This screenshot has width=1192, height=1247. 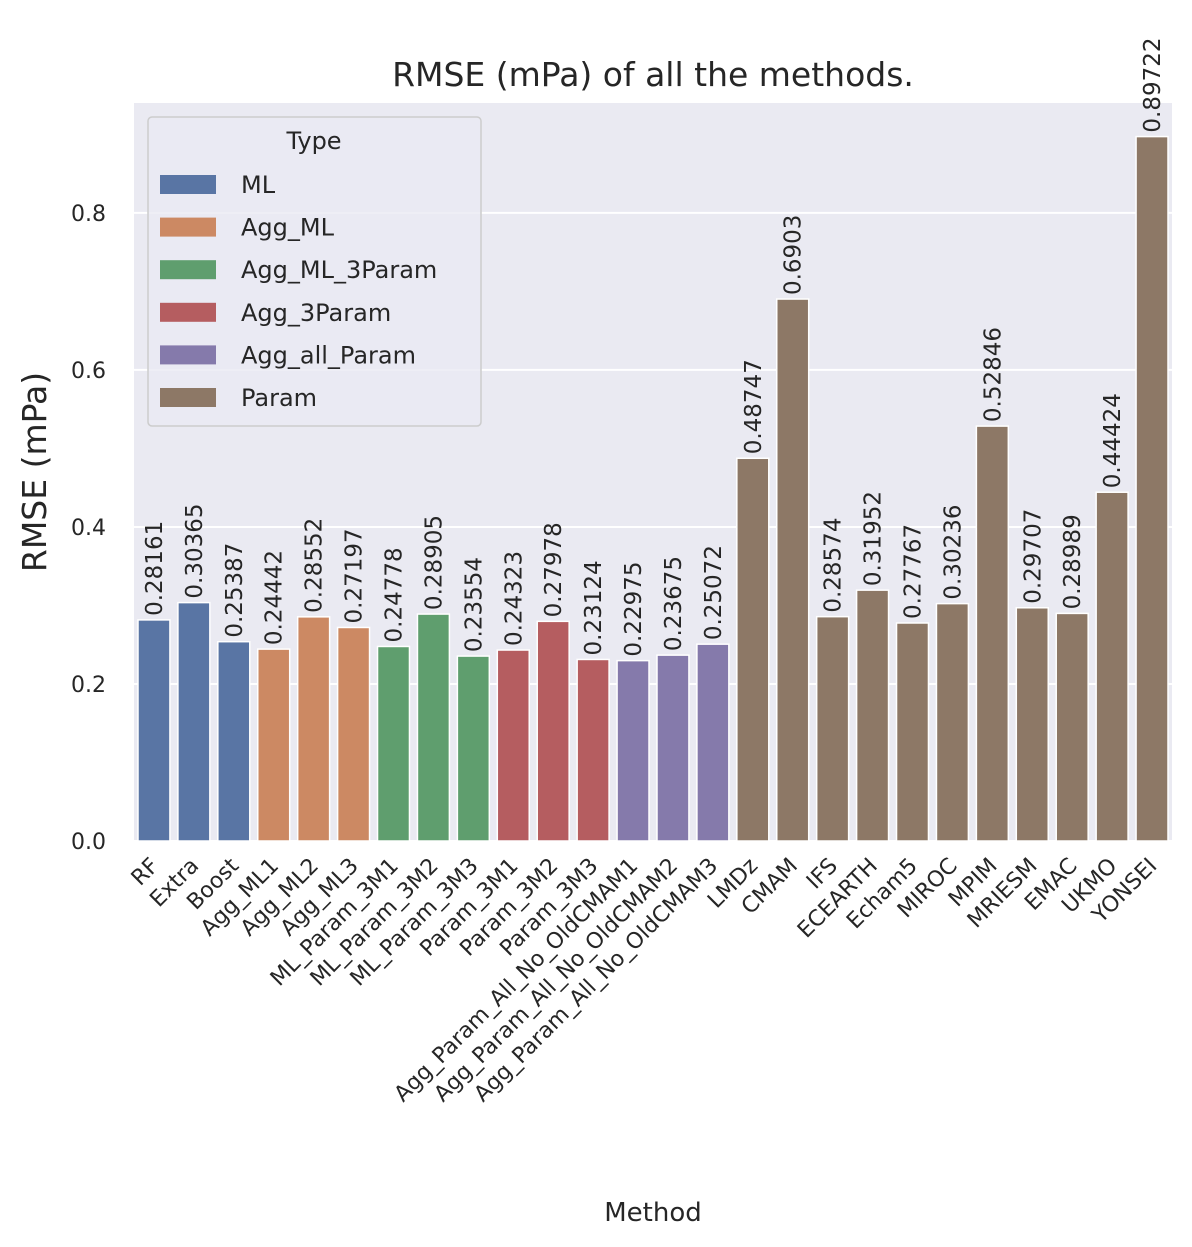 I want to click on legend-entry-label: Agg_3Param, so click(x=316, y=313).